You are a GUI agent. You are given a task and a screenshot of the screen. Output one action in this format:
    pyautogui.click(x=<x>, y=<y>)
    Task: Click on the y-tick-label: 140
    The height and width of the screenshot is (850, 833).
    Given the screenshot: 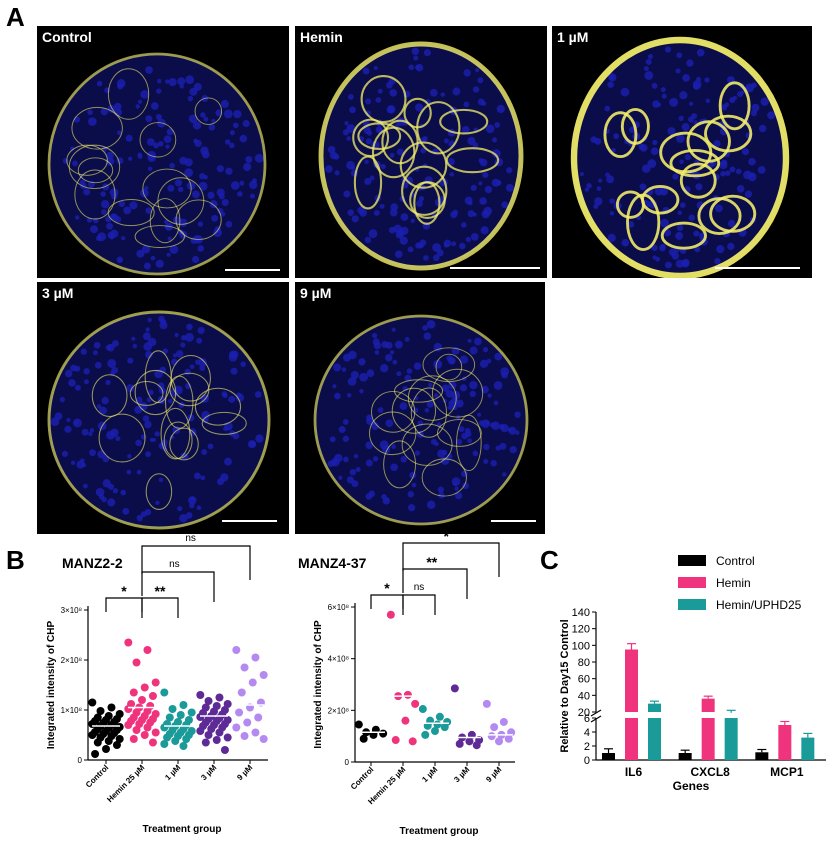 What is the action you would take?
    pyautogui.click(x=581, y=613)
    